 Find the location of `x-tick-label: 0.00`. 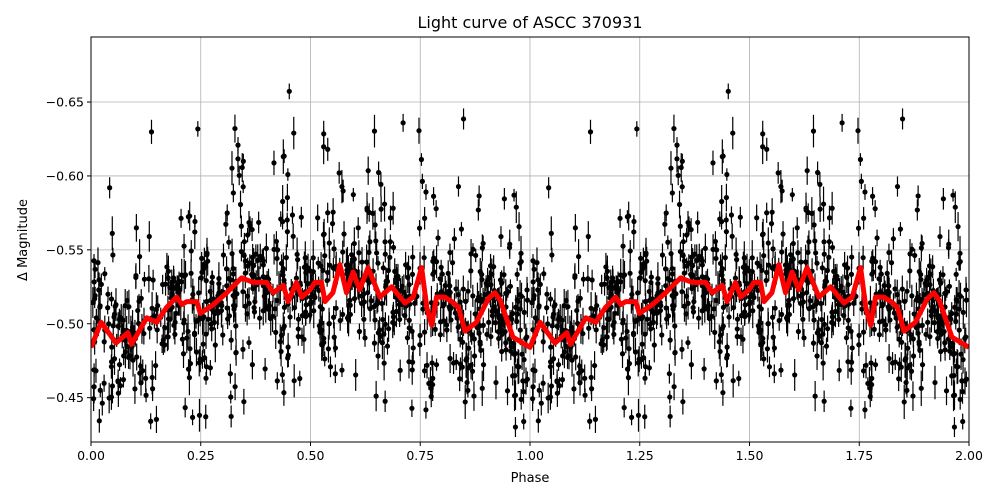

x-tick-label: 0.00 is located at coordinates (91, 455).